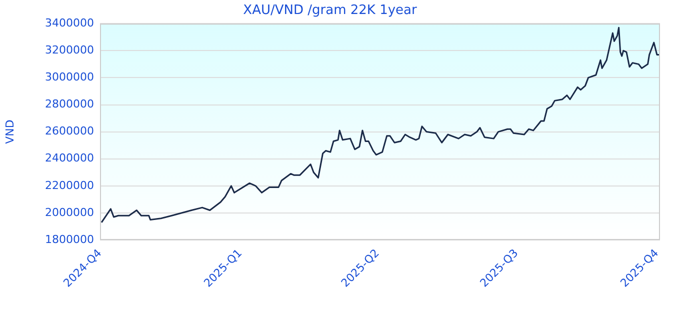 Image resolution: width=680 pixels, height=320 pixels. What do you see at coordinates (69, 185) in the screenshot?
I see `y-tick-label: 2200000` at bounding box center [69, 185].